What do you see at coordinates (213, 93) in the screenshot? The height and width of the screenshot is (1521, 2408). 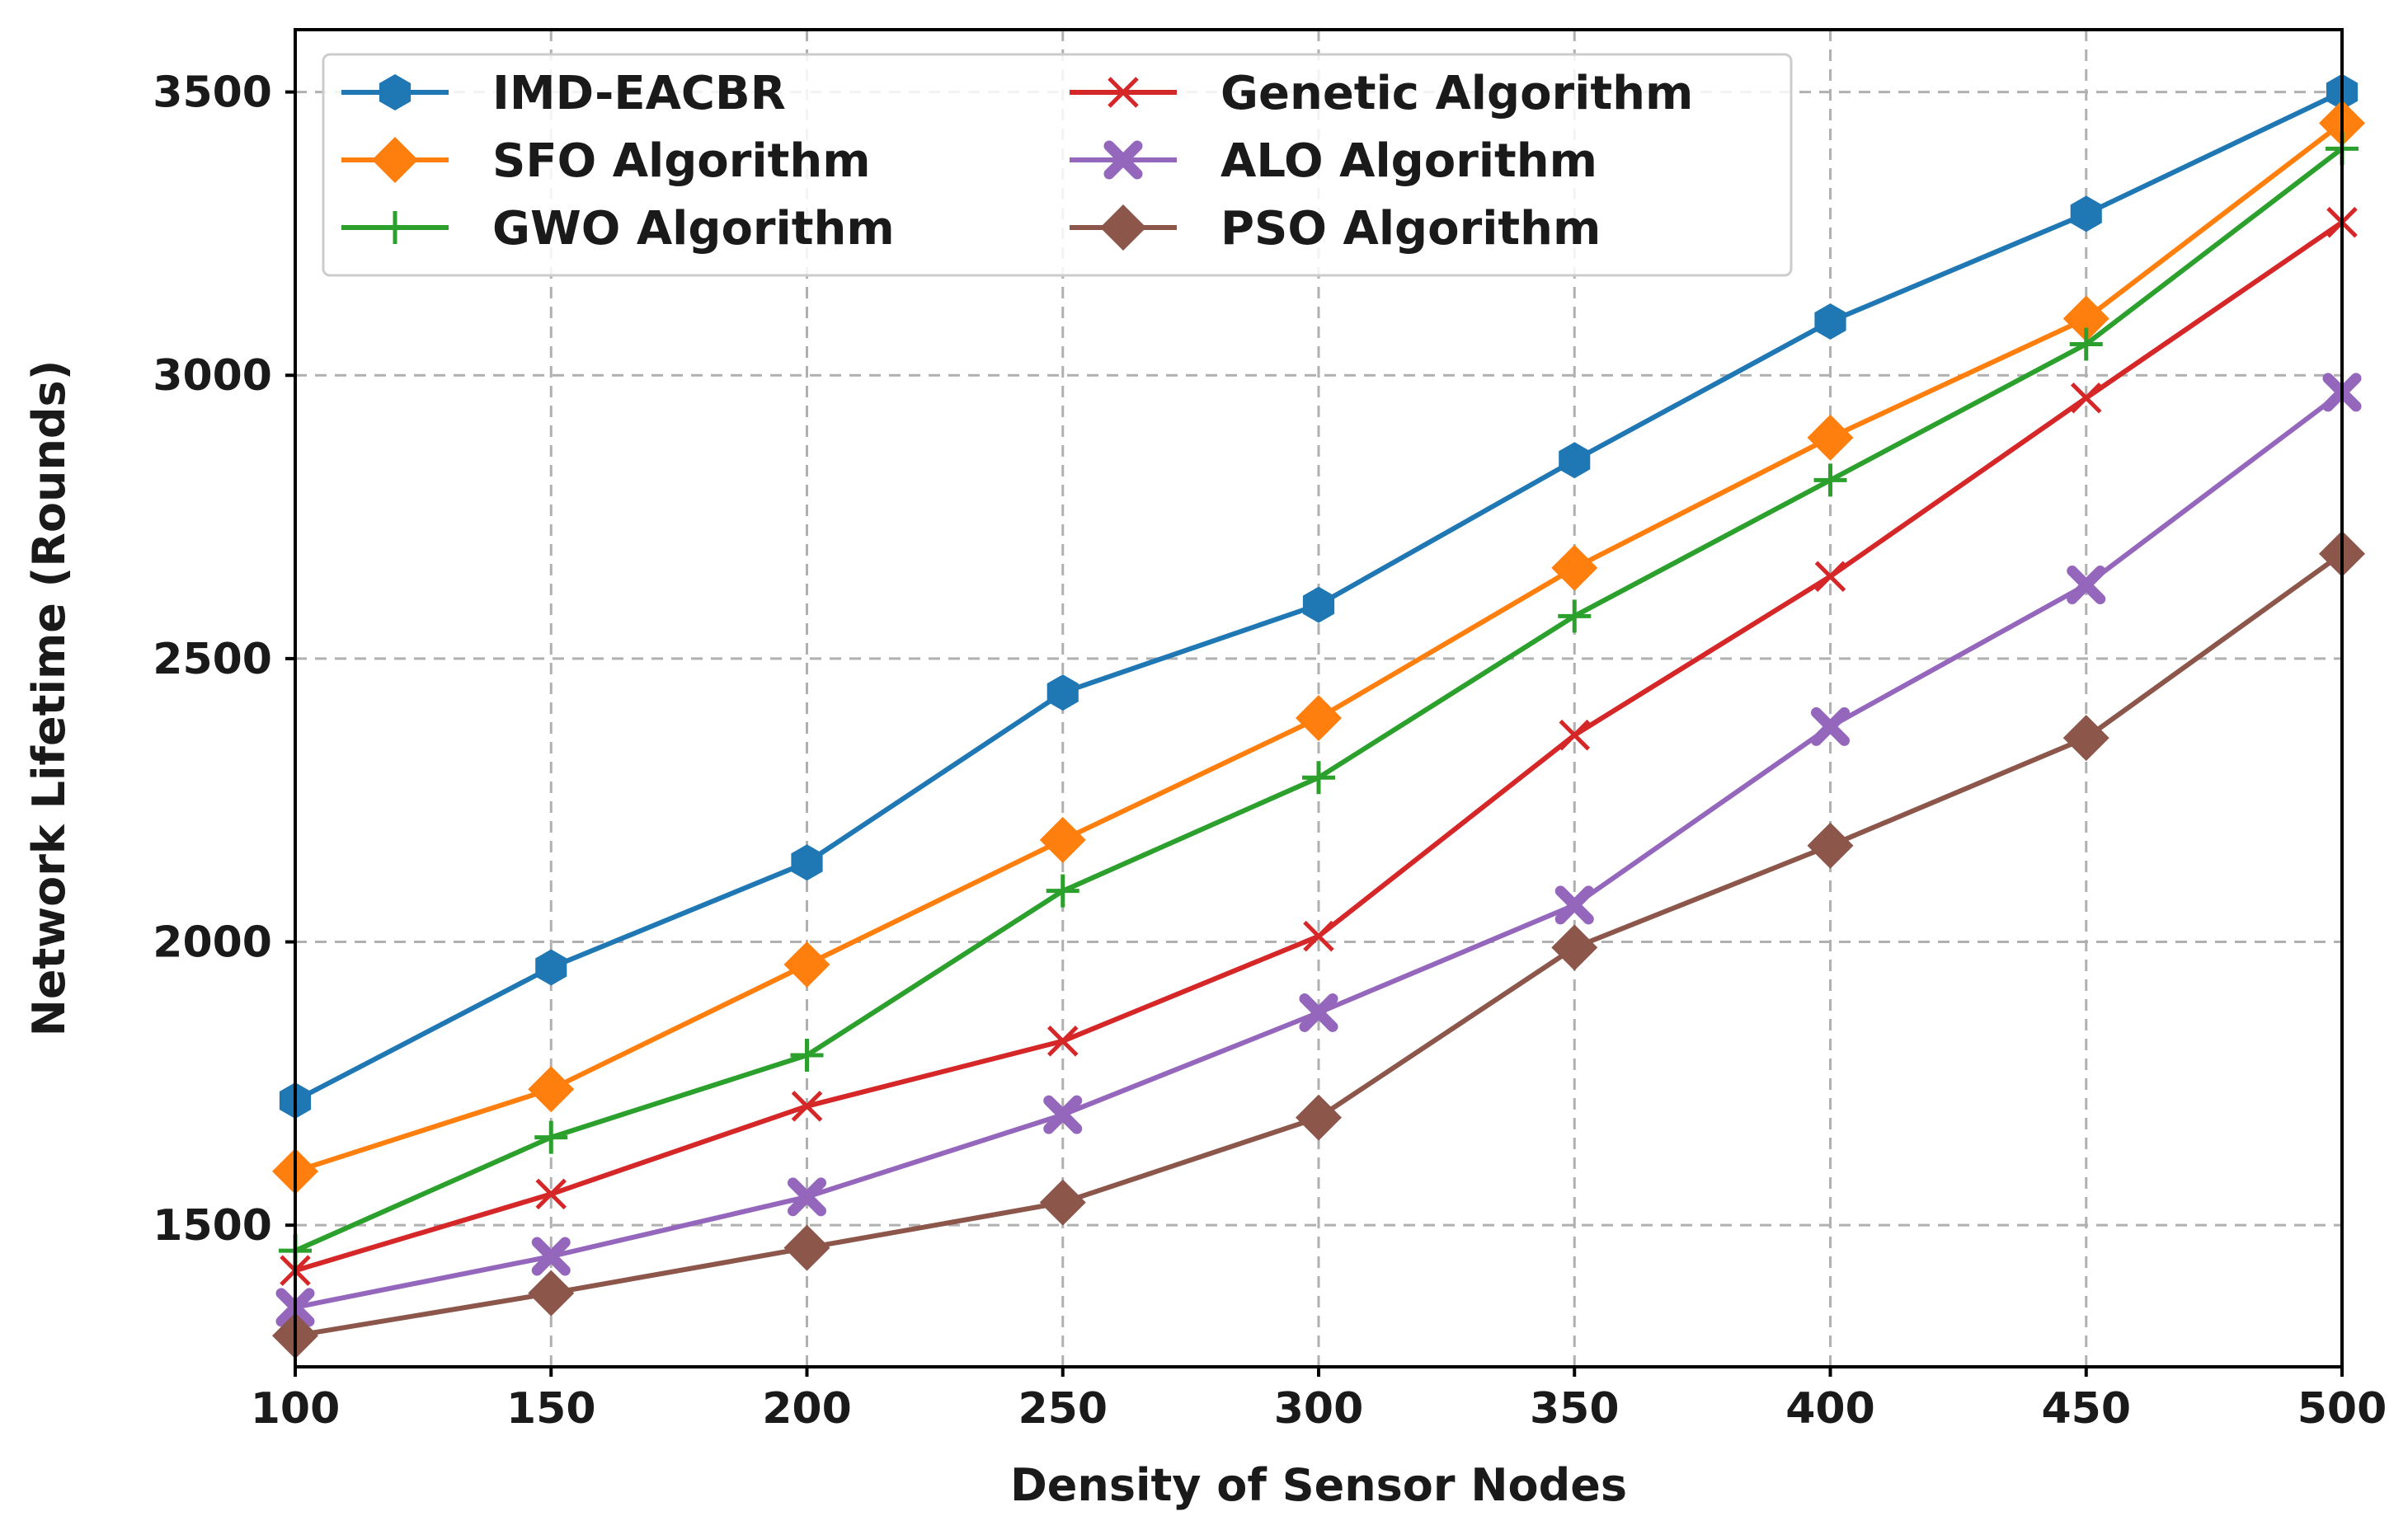 I see `y-tick-label: 3500` at bounding box center [213, 93].